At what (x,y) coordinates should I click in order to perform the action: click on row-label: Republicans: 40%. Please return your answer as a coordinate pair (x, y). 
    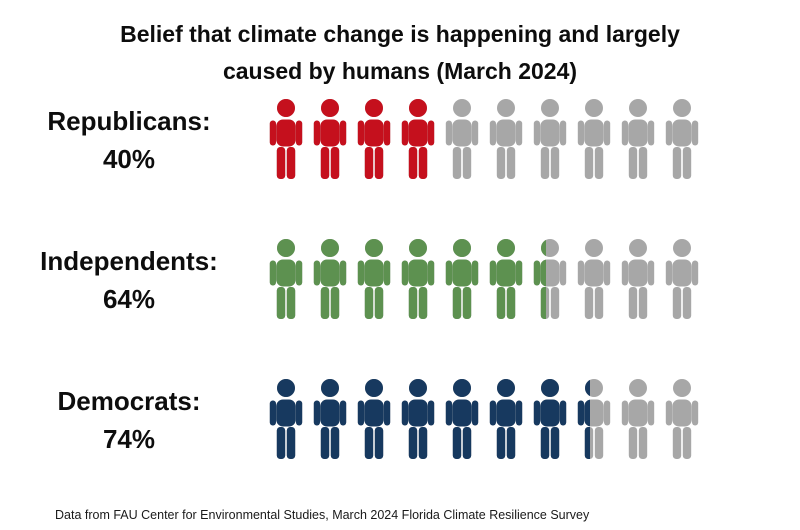
    Looking at the image, I should click on (129, 140).